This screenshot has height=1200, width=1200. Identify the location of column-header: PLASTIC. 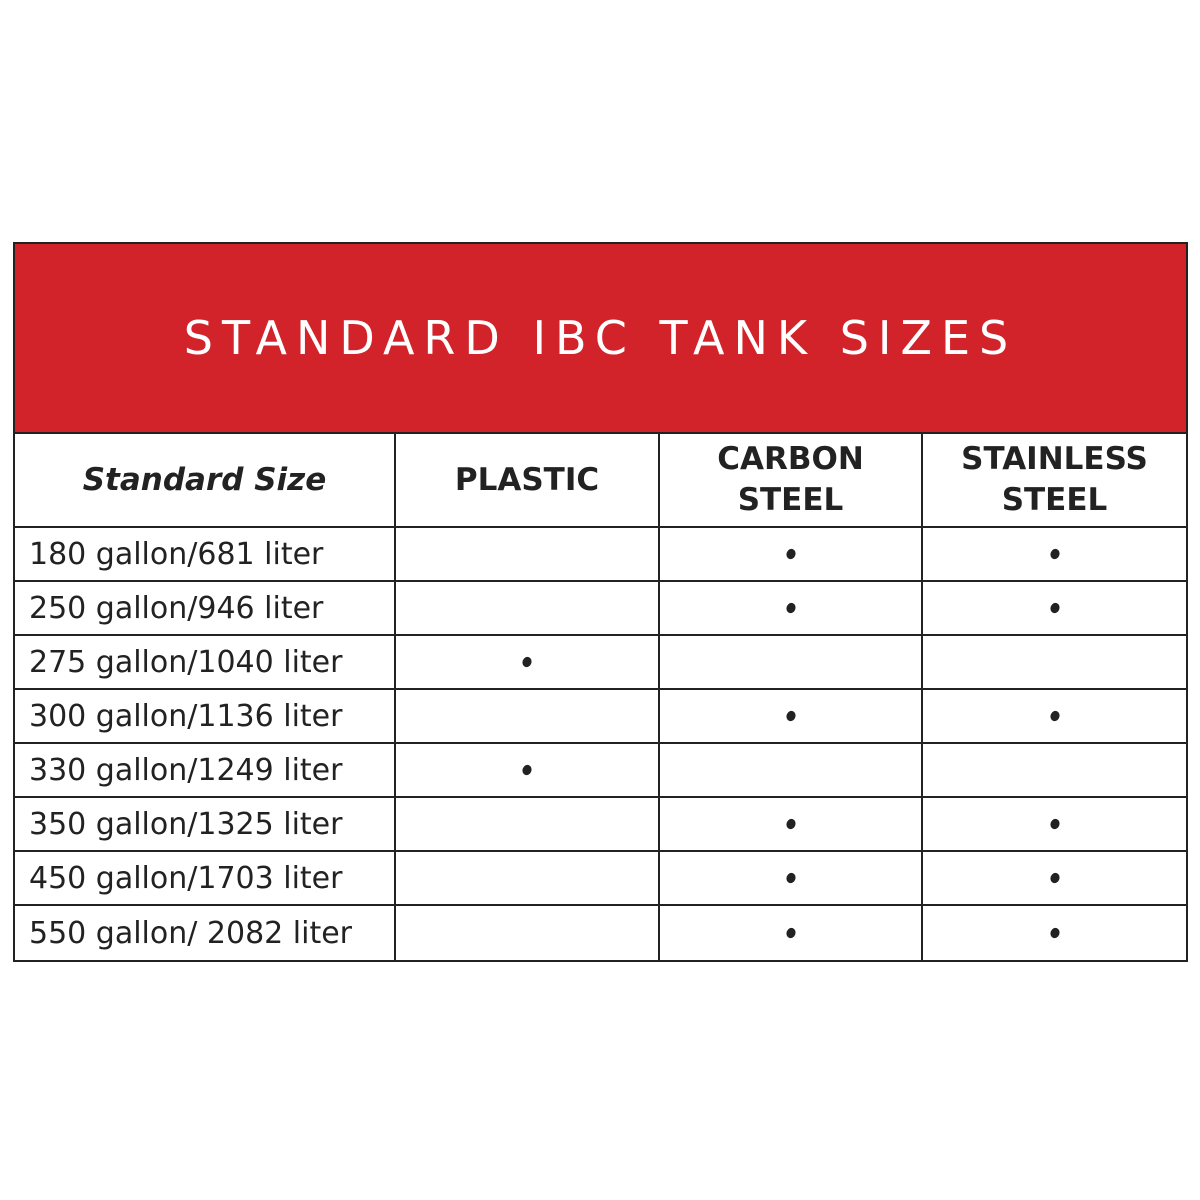
(528, 481).